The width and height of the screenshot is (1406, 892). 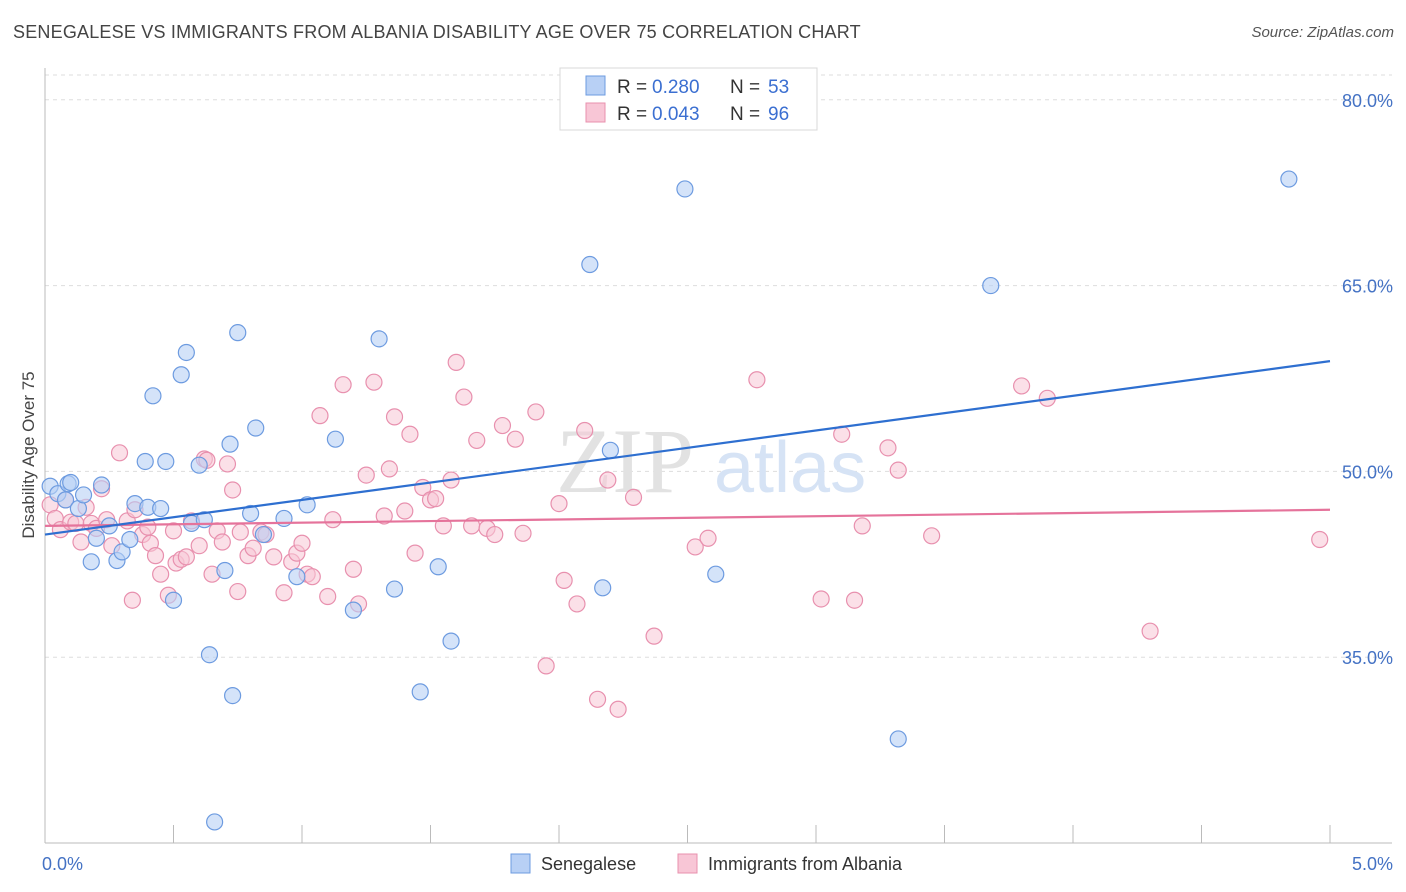 I want to click on legend-n-label-2: N =, so click(x=745, y=114).